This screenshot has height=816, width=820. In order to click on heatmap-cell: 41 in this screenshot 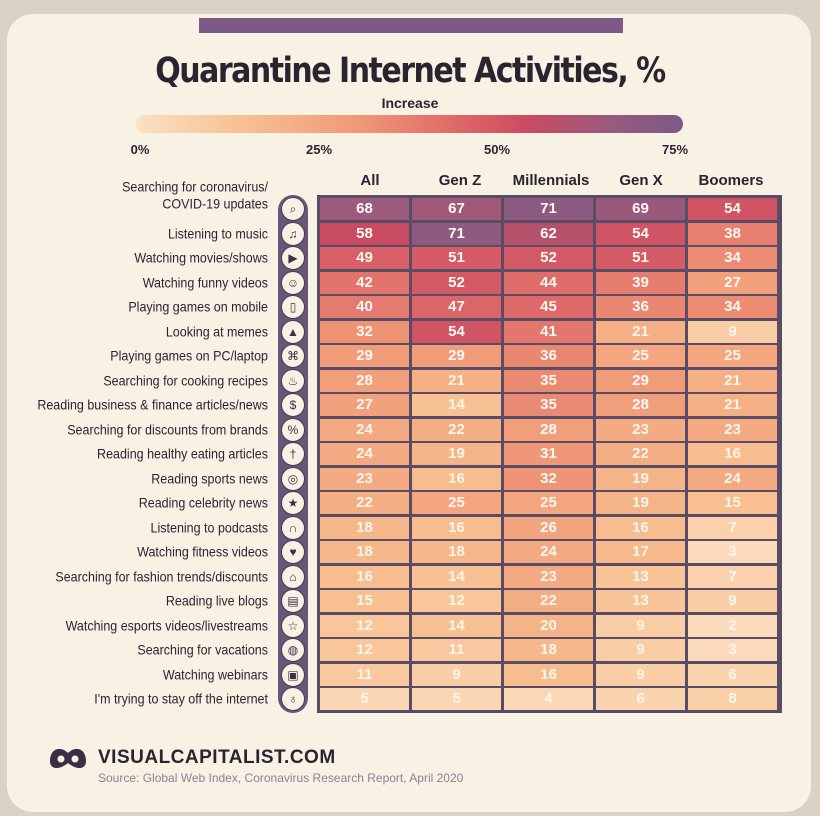, I will do `click(548, 331)`.